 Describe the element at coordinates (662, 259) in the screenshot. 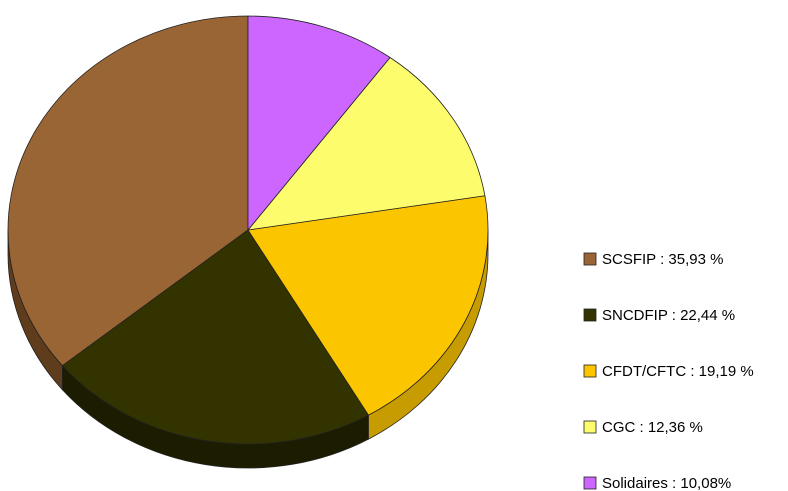

I see `legend-label-0: SCSFIP : 35,93 %` at that location.